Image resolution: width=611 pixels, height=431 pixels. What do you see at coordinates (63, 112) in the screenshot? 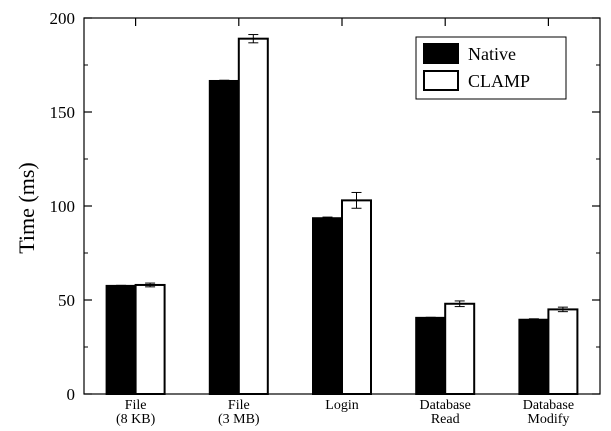
I see `y-tick-label: 150` at bounding box center [63, 112].